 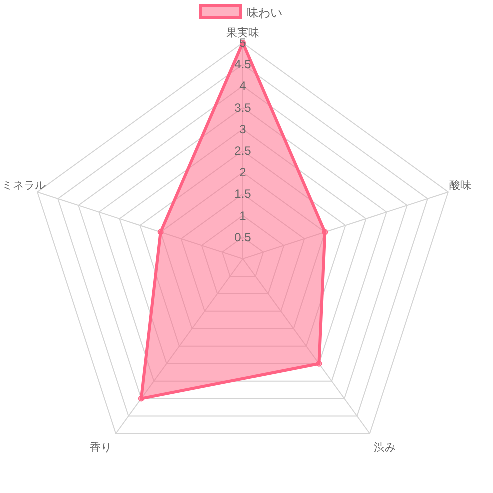 What do you see at coordinates (243, 129) in the screenshot?
I see `y-tick-label: 3` at bounding box center [243, 129].